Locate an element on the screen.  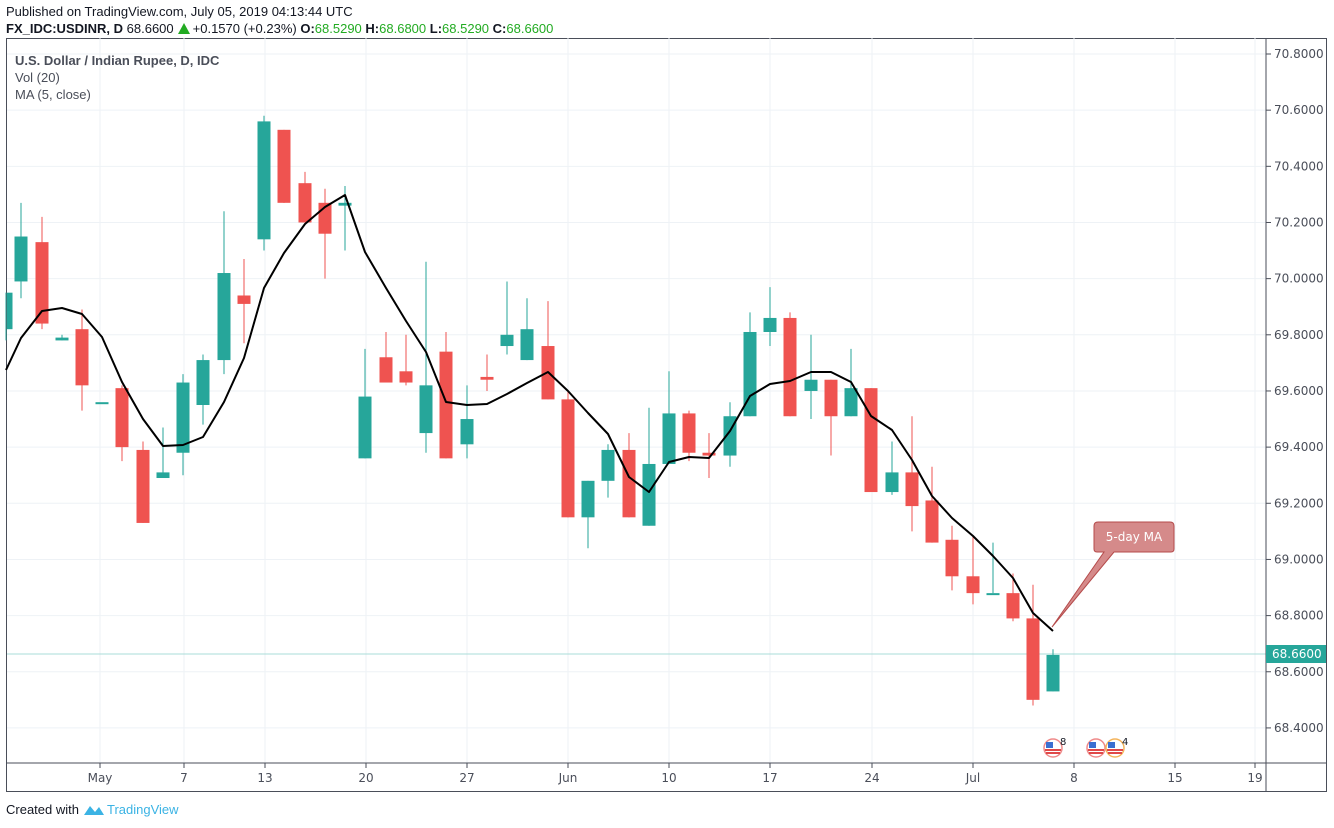
us-flag-icon is located at coordinates (1096, 748).